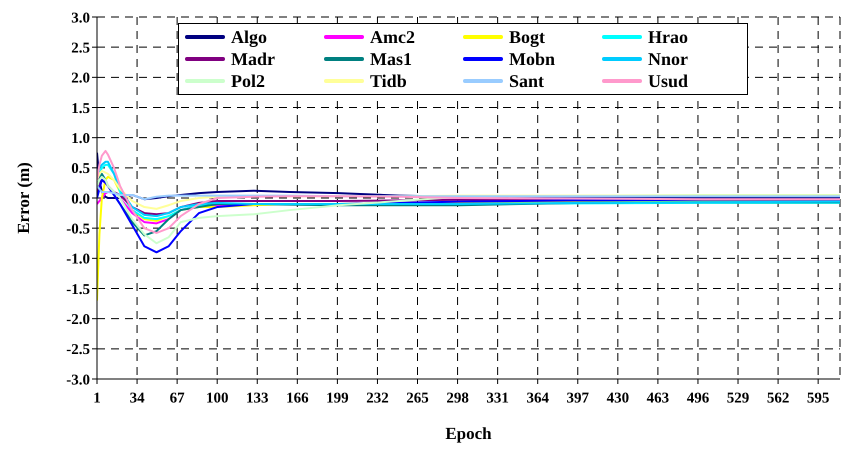  Describe the element at coordinates (78, 290) in the screenshot. I see `y-tick-label: -1.5` at that location.